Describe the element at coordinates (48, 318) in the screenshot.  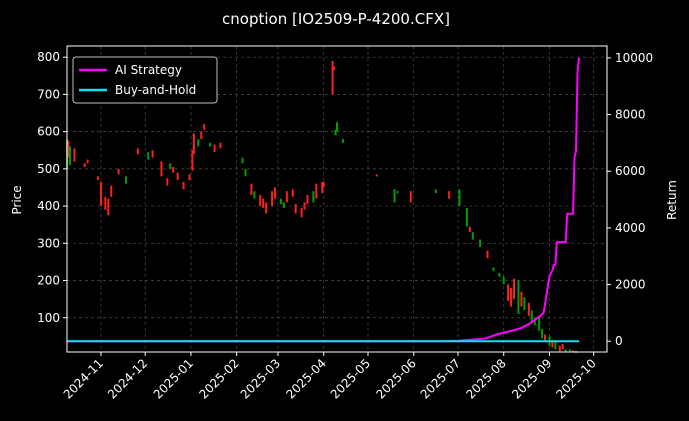
I see `y-tick-label: 100` at that location.